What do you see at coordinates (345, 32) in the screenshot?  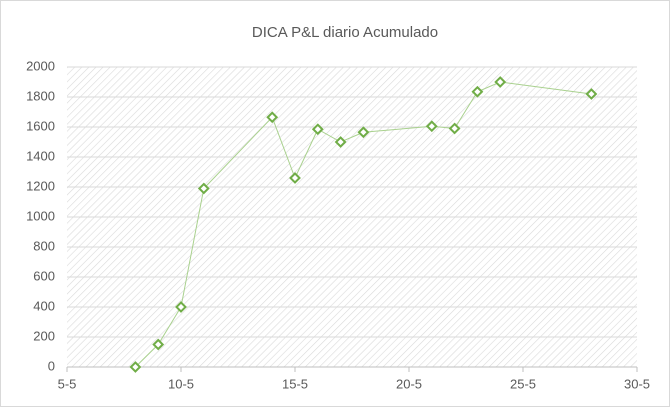 I see `chart-title: DICA P&L diario Acumulado` at bounding box center [345, 32].